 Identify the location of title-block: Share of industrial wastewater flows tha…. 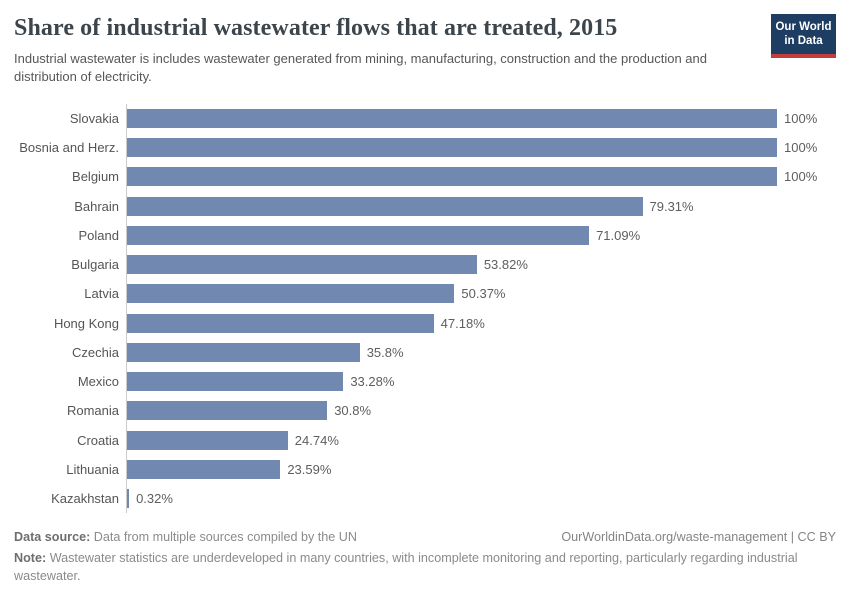
(387, 50).